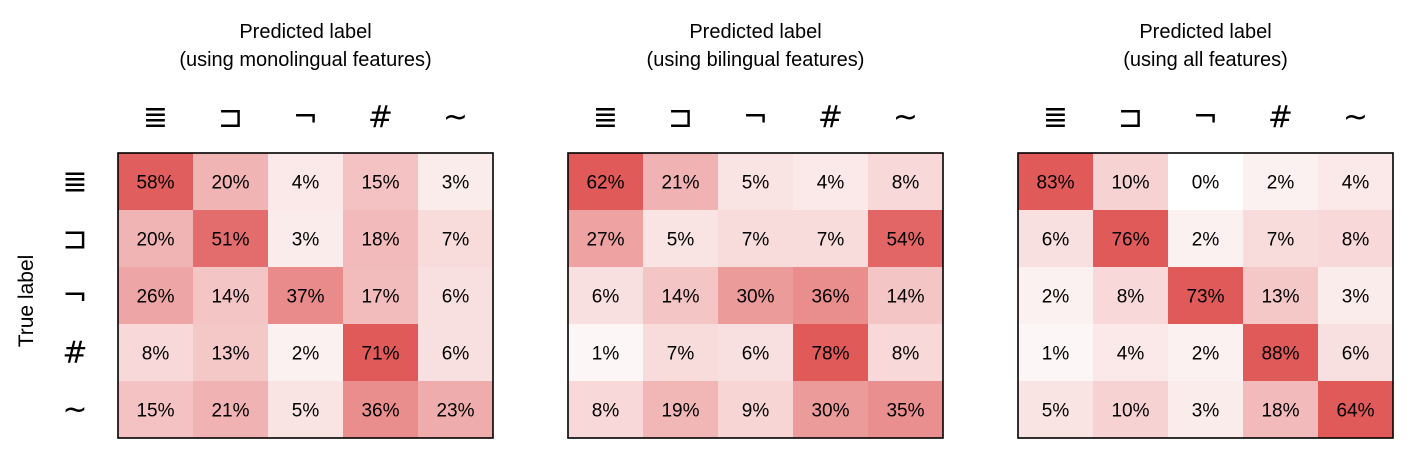 The image size is (1413, 462). I want to click on cell-value-label: 10%, so click(1130, 411).